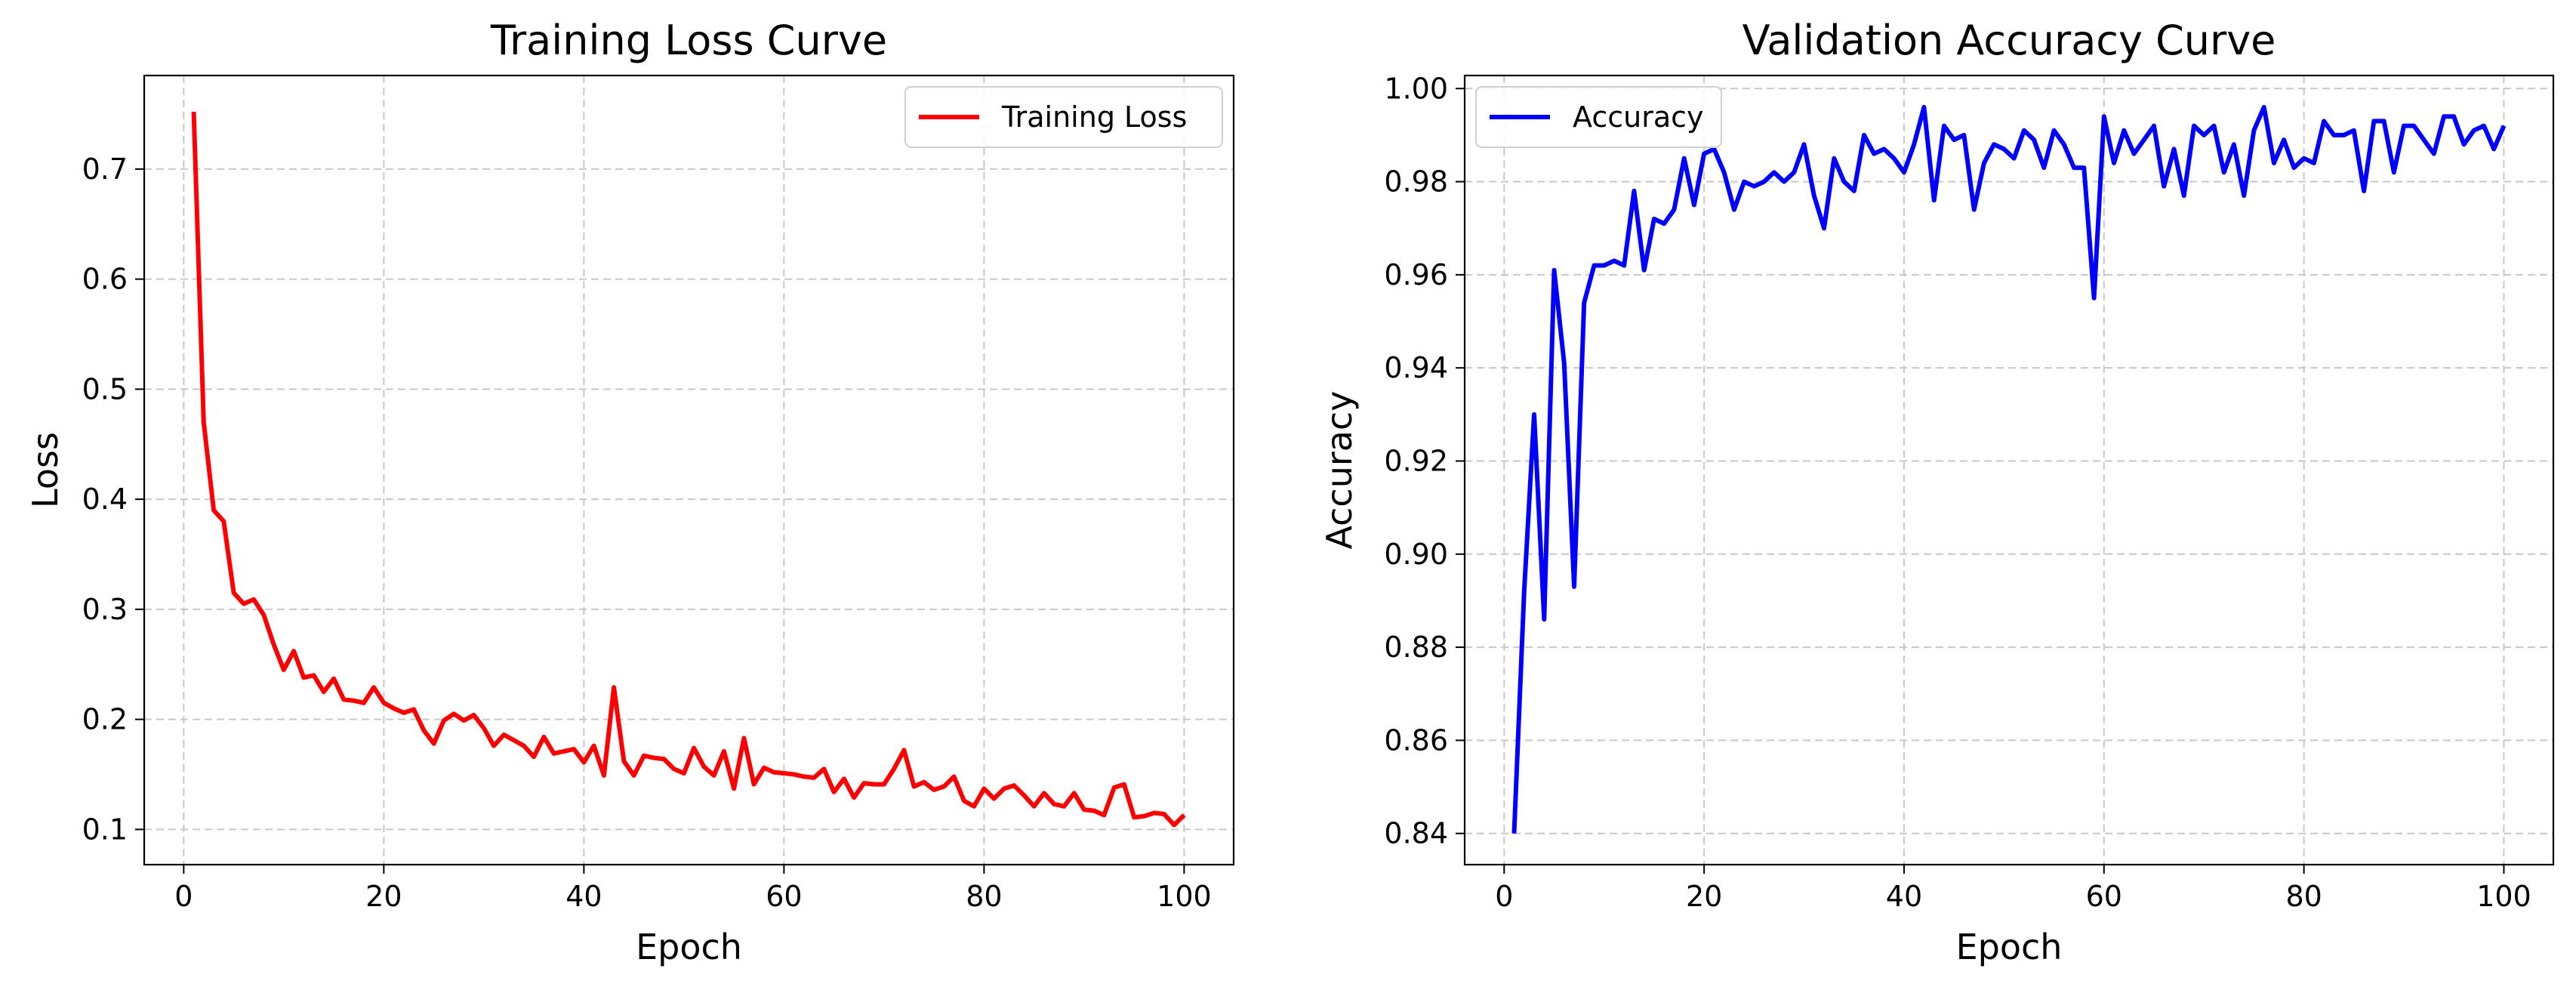 The width and height of the screenshot is (2576, 990). Describe the element at coordinates (105, 500) in the screenshot. I see `y-tick-label: 0.4` at that location.